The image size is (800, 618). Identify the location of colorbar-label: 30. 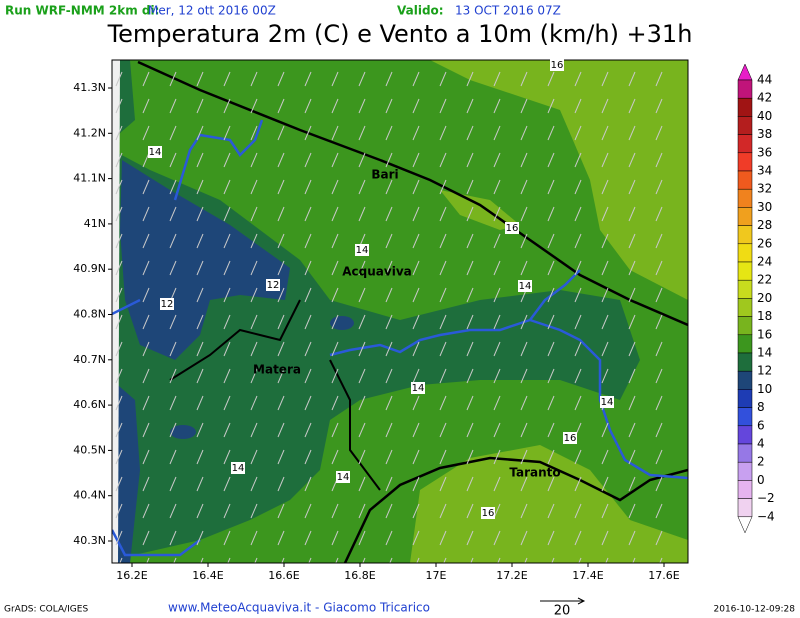
(764, 207).